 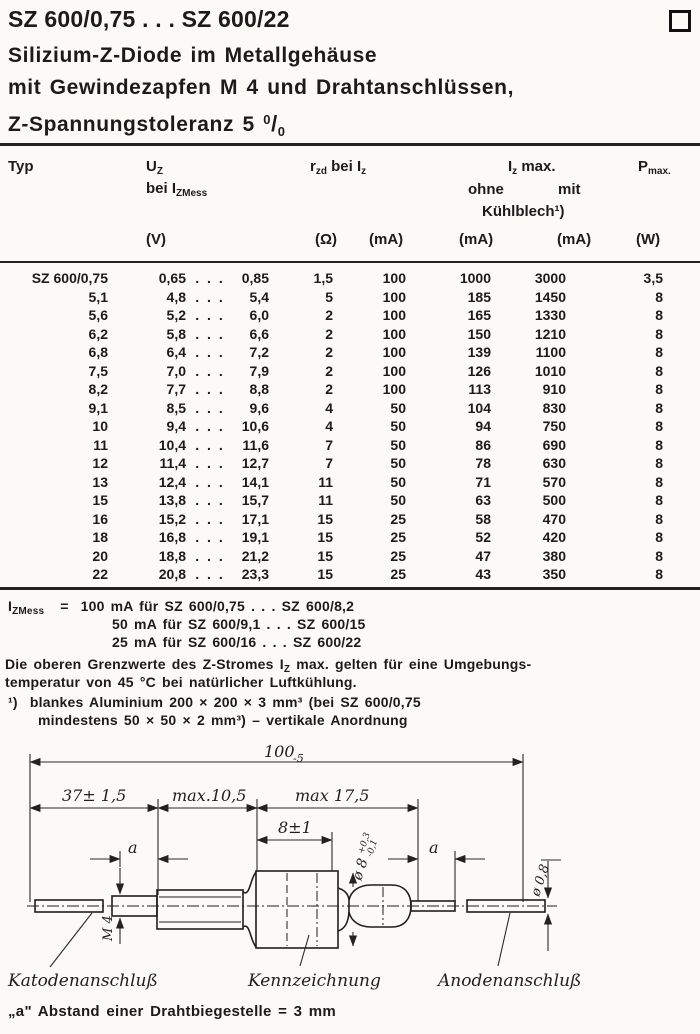 What do you see at coordinates (255, 278) in the screenshot?
I see `cell-uz-max: 0,85` at bounding box center [255, 278].